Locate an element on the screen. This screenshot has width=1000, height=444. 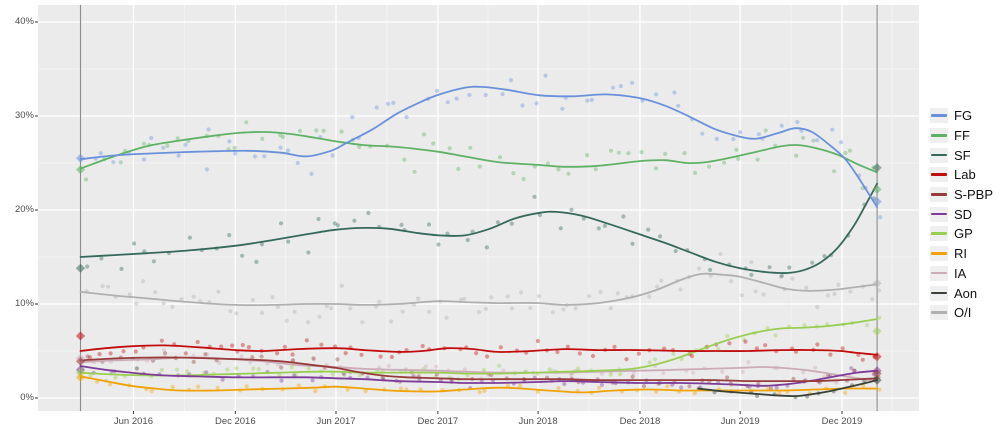
legend-item-ff: FF is located at coordinates (961, 136).